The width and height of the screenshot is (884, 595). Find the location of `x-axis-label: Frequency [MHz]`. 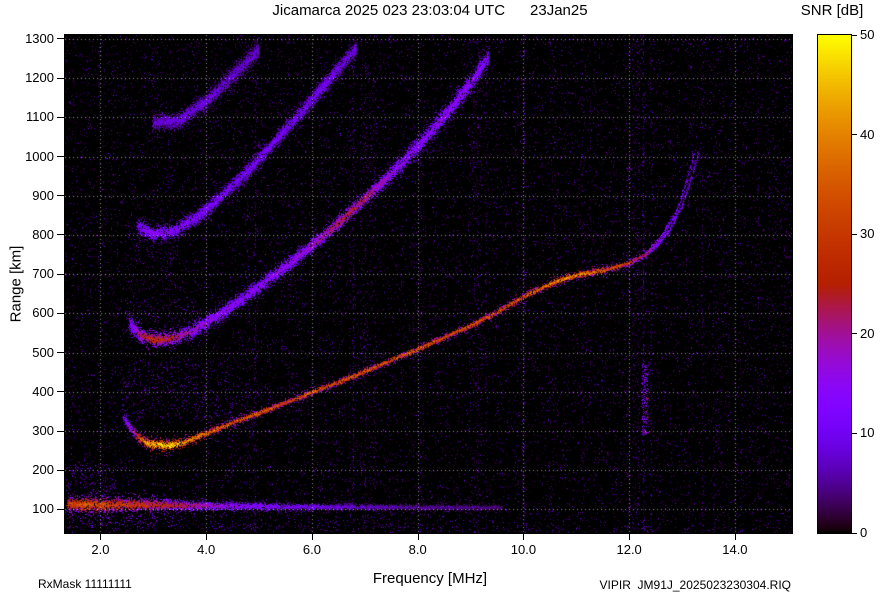

x-axis-label: Frequency [MHz] is located at coordinates (430, 578).